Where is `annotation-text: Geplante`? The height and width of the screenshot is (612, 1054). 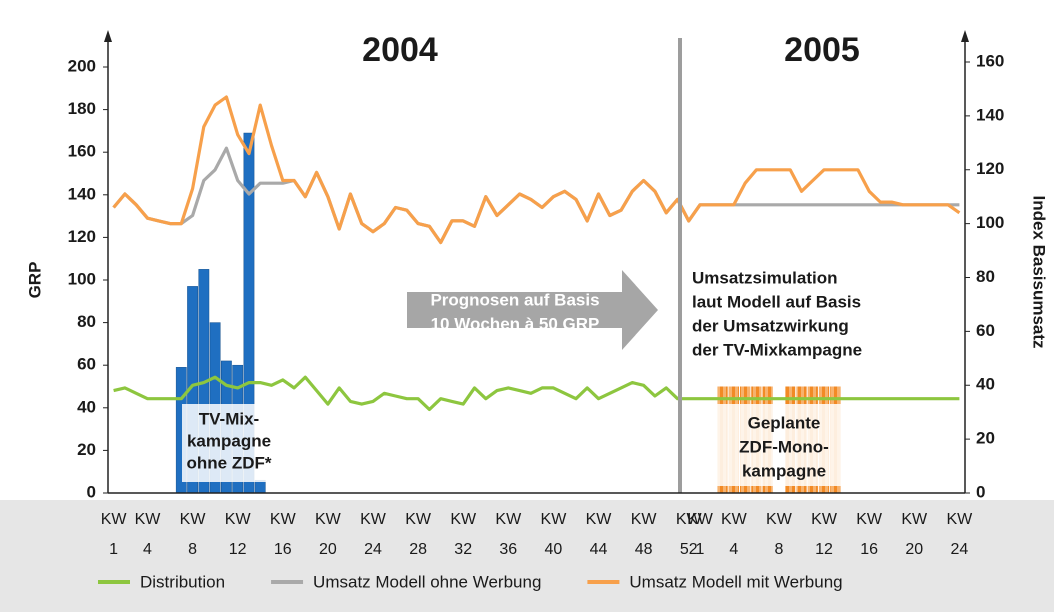 annotation-text: Geplante is located at coordinates (784, 422).